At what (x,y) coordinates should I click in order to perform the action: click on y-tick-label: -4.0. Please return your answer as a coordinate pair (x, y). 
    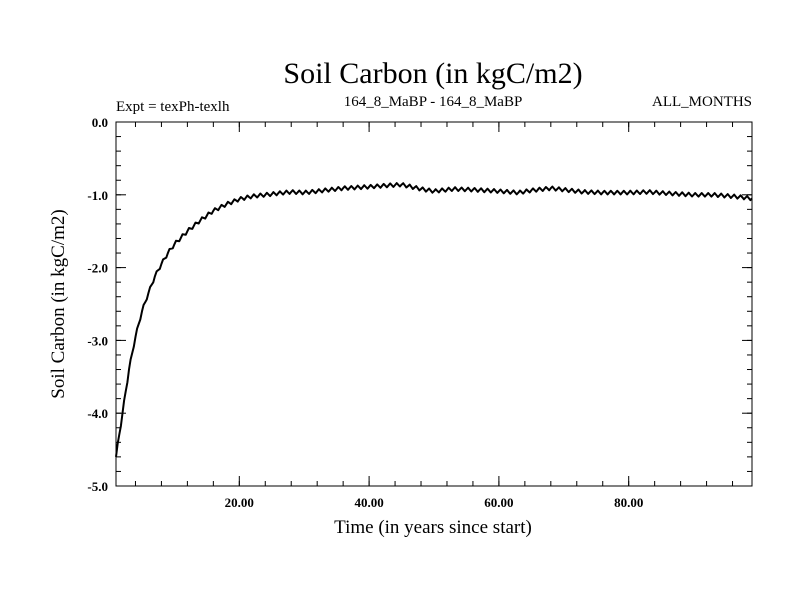
    Looking at the image, I should click on (97, 413).